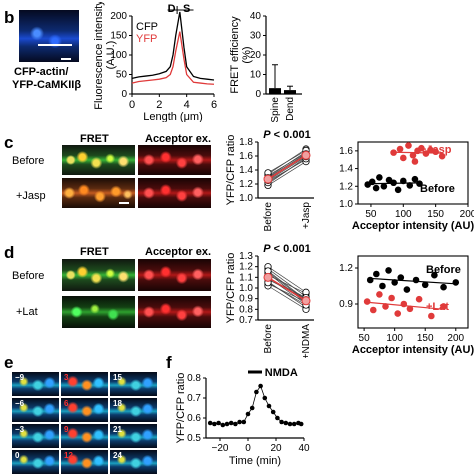  What do you see at coordinates (31, 196) in the screenshot?
I see `c-row-treat: +Jasp` at bounding box center [31, 196].